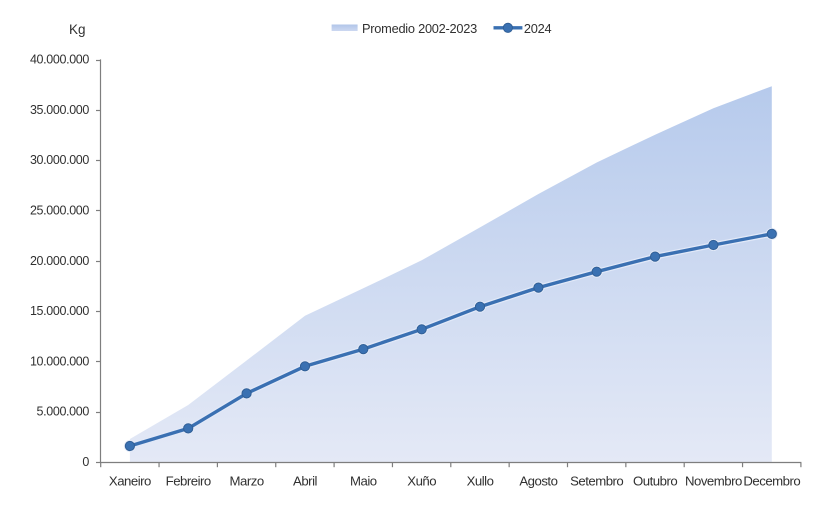 The width and height of the screenshot is (830, 522). What do you see at coordinates (59, 311) in the screenshot?
I see `svg-text: 15.000.000` at bounding box center [59, 311].